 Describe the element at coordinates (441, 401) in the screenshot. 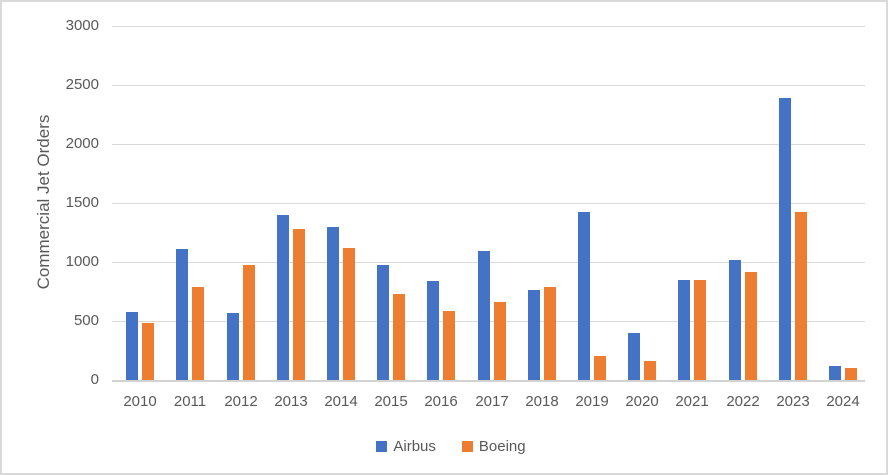

I see `x-label-2016: 2016` at that location.